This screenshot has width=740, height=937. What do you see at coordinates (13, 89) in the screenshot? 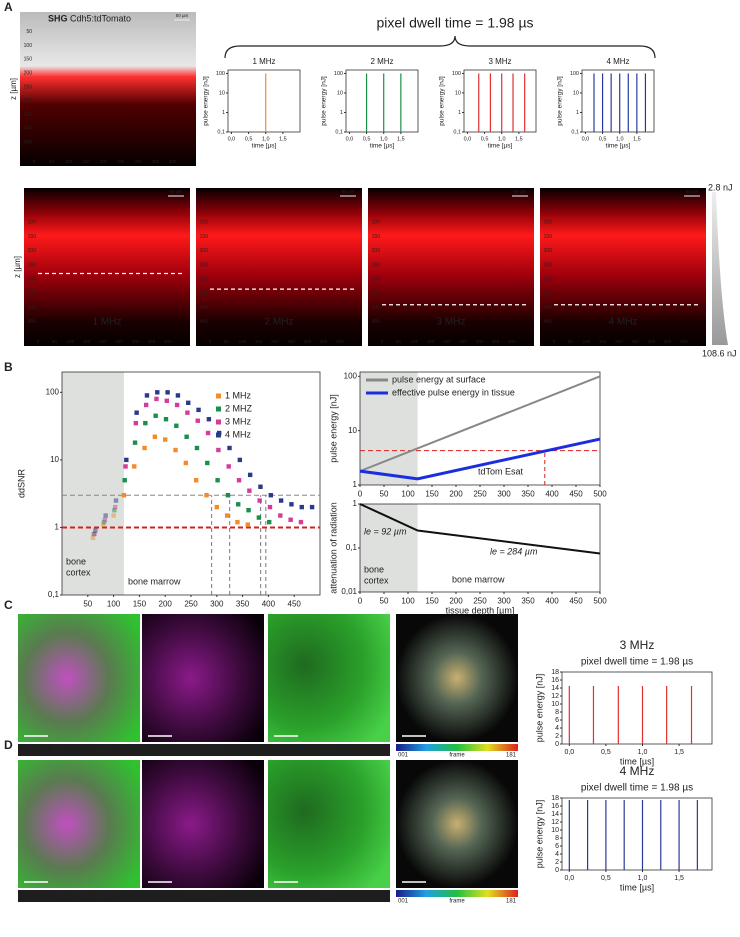
I see `z-axis-label: z [µm]` at bounding box center [13, 89].